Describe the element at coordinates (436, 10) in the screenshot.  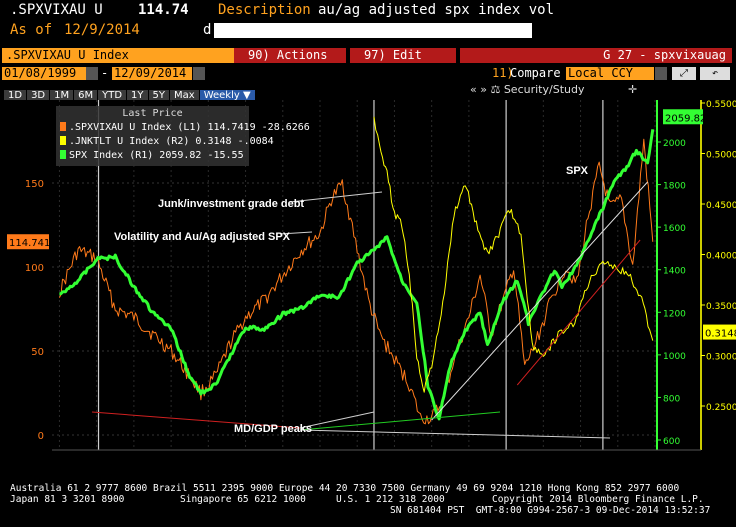
I see `description-value: au/ag adjusted spx index vol` at that location.